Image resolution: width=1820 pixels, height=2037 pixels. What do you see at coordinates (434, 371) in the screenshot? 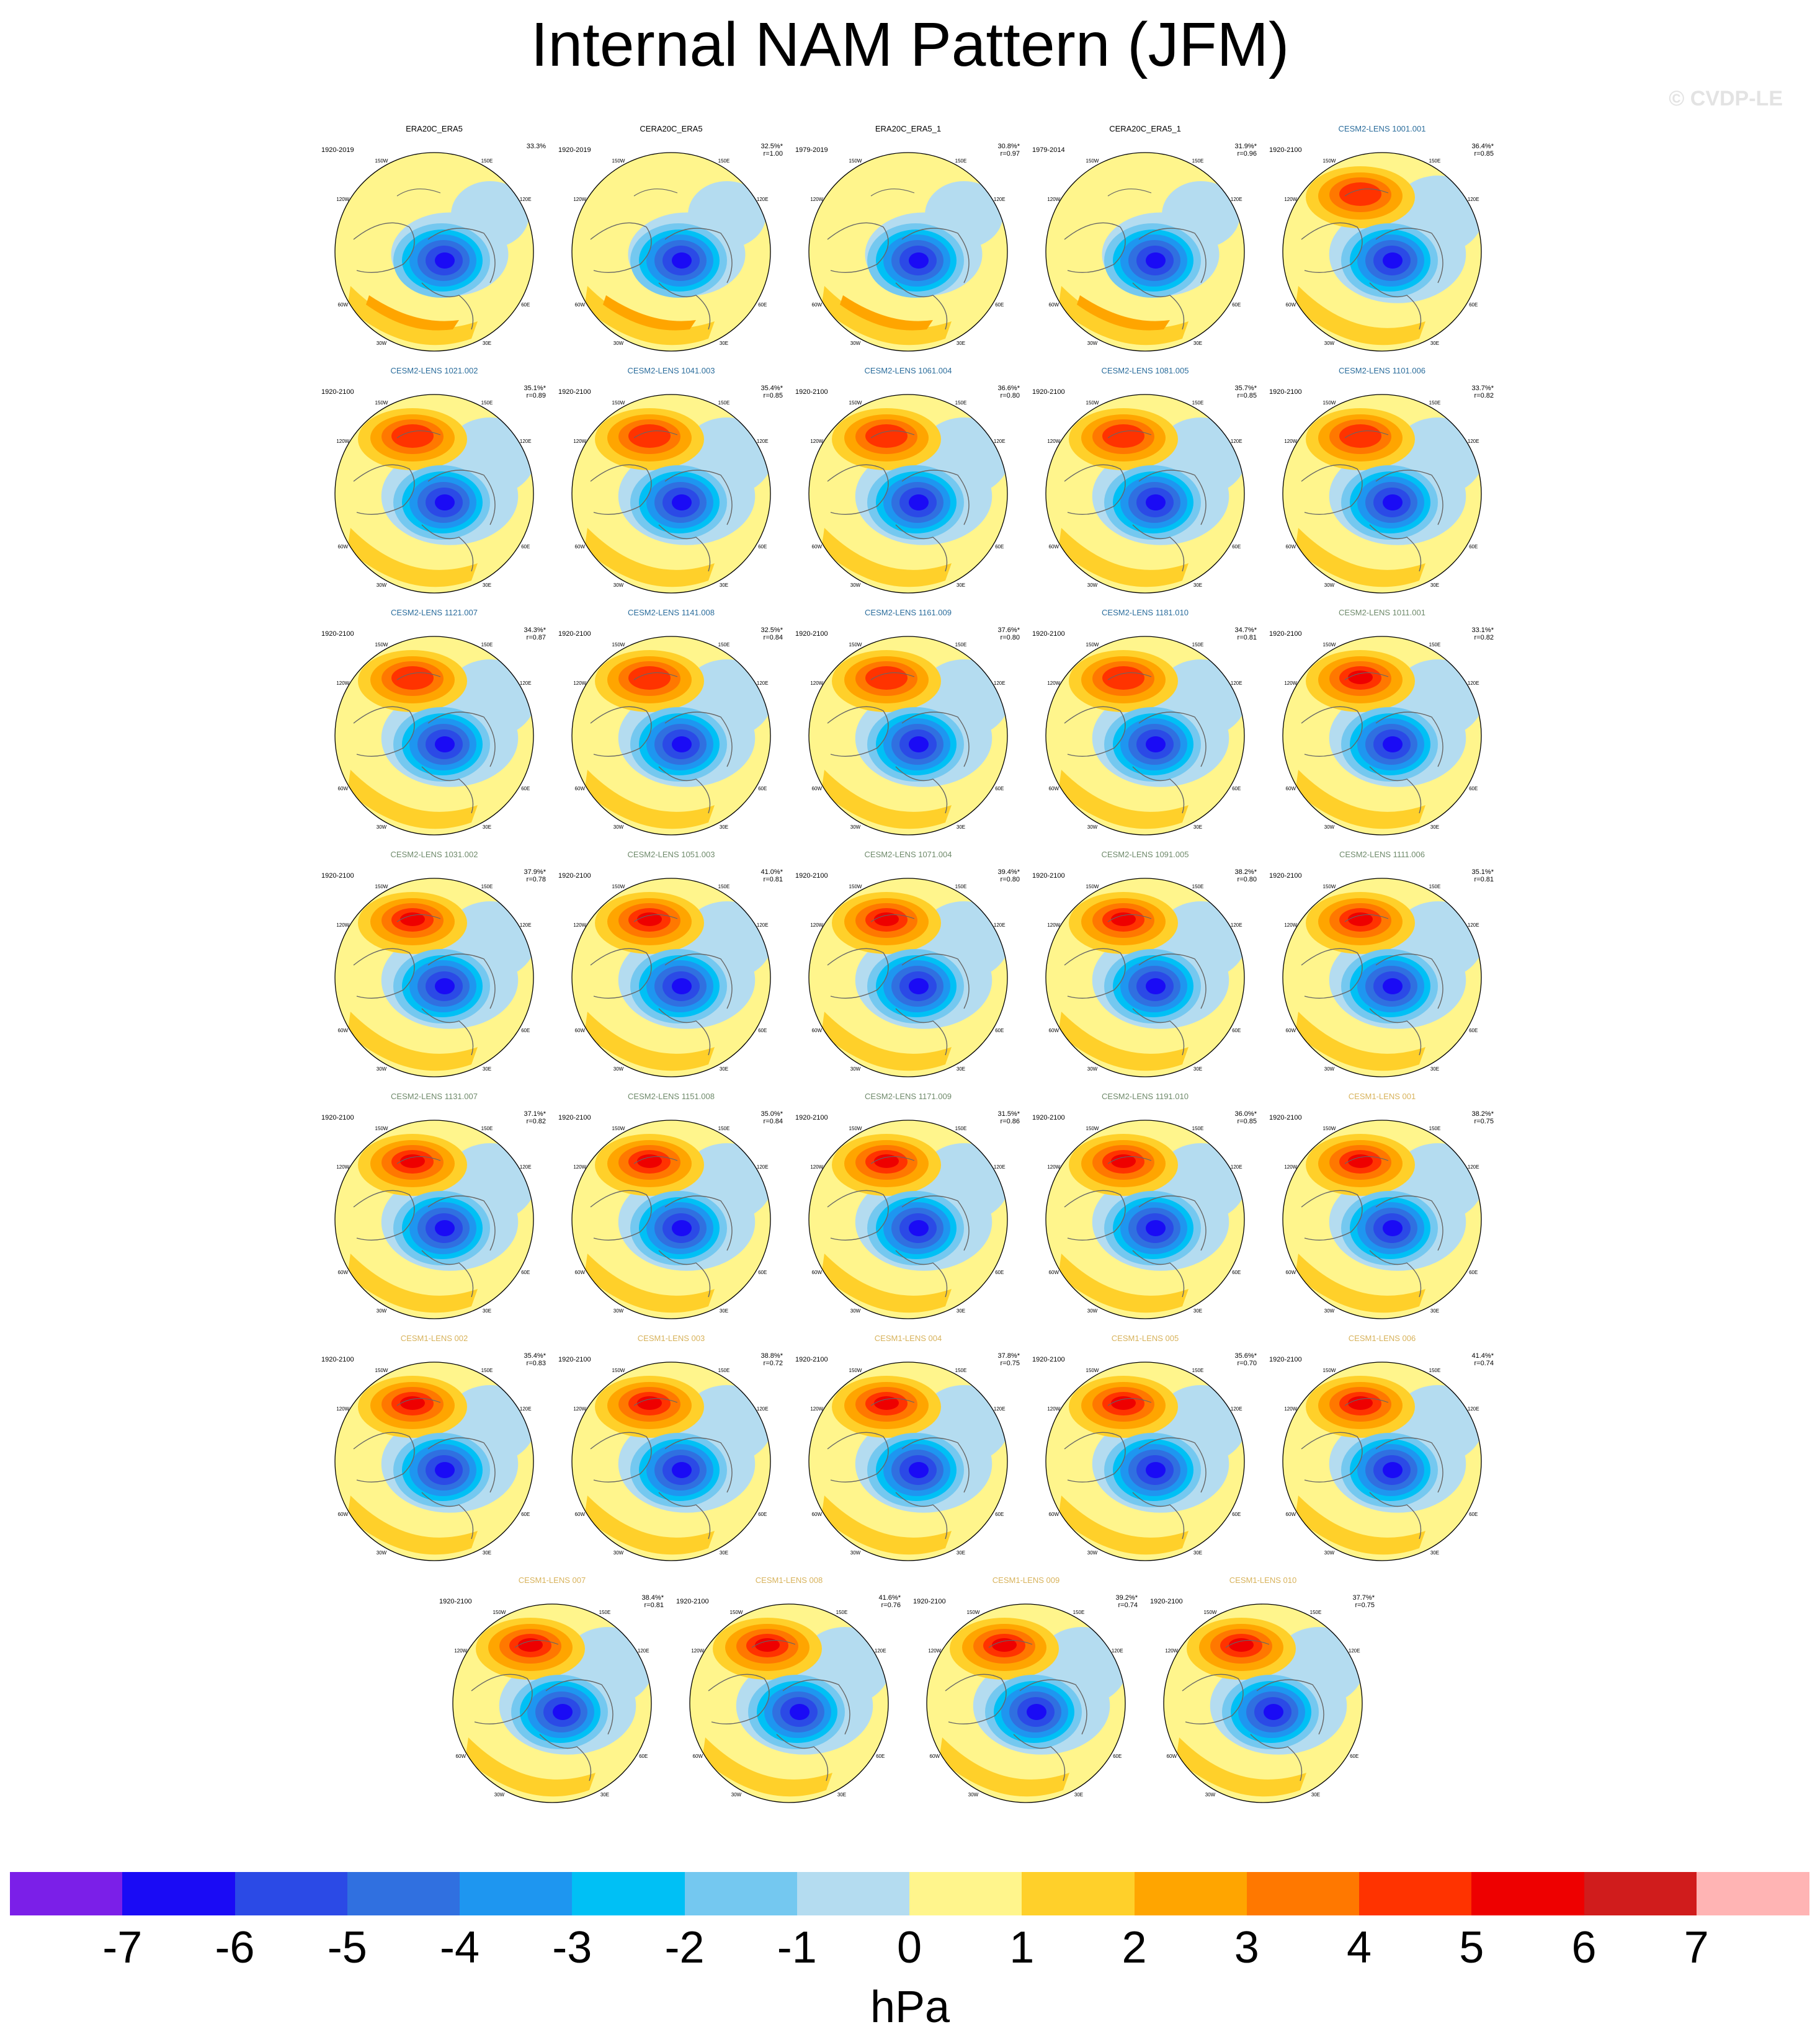
I see `panel-title: CESM2-LENS 1021.002` at bounding box center [434, 371].